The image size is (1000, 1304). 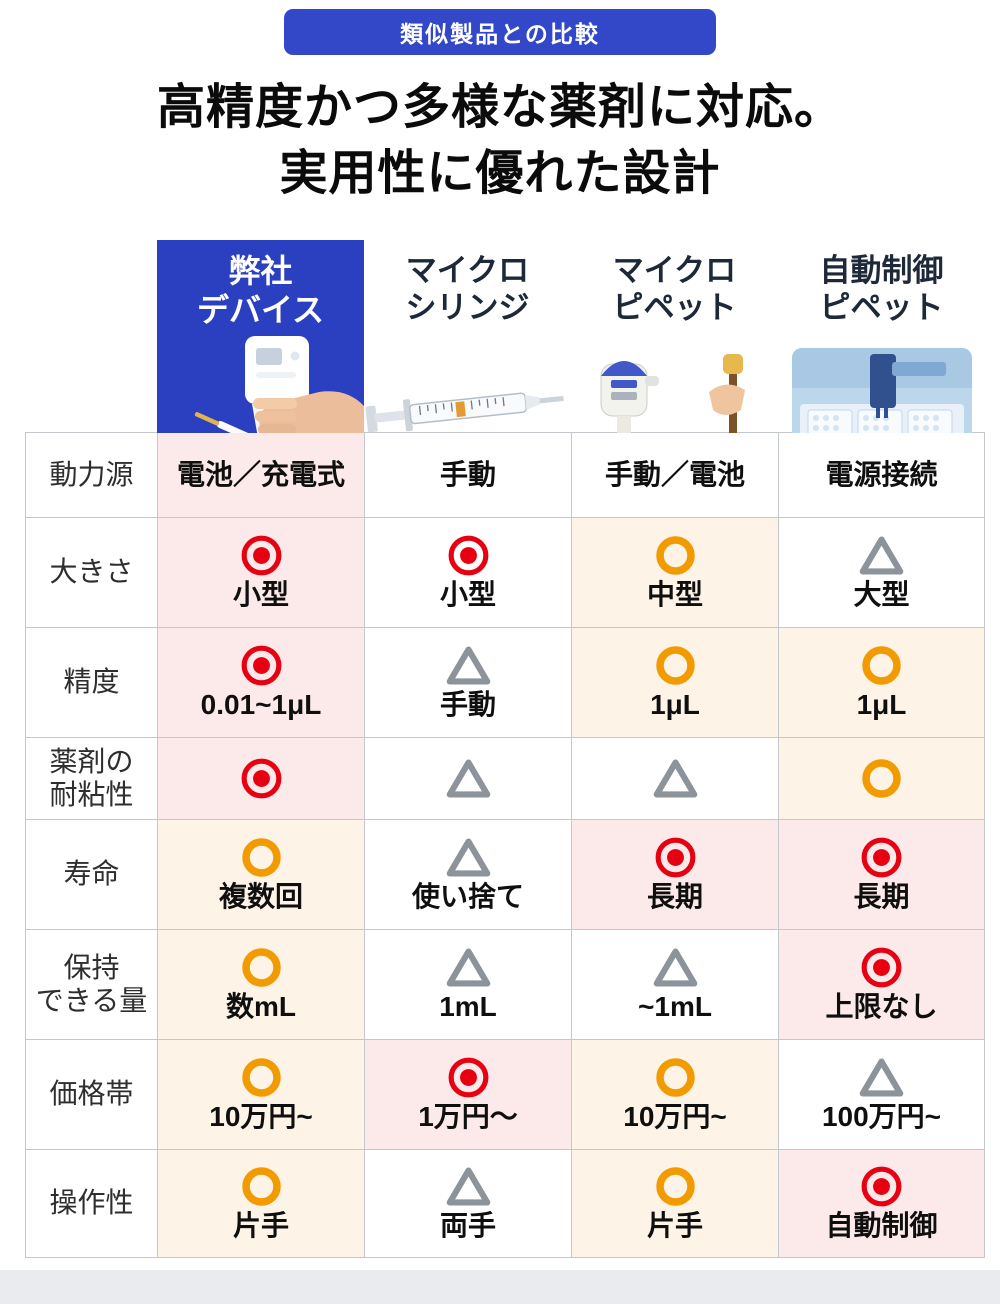 I want to click on table-cell: 手動／電池, so click(x=674, y=475).